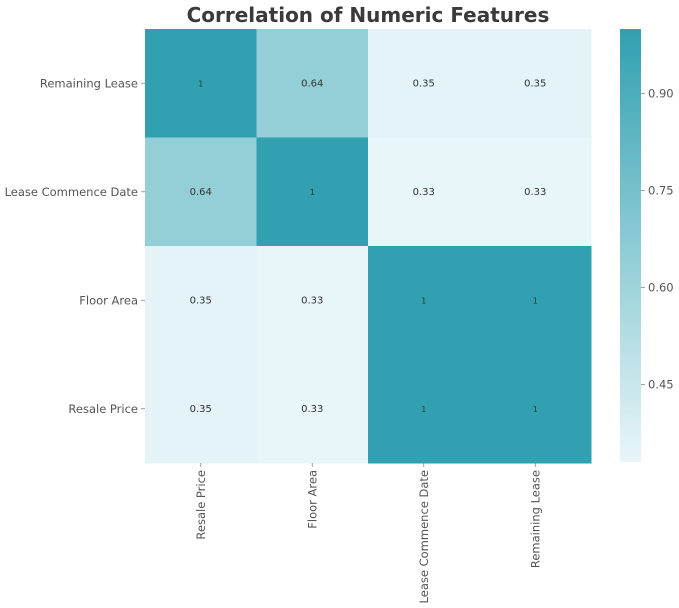 Image resolution: width=679 pixels, height=608 pixels. Describe the element at coordinates (535, 519) in the screenshot. I see `x-tick-label: Remaining Lease` at that location.